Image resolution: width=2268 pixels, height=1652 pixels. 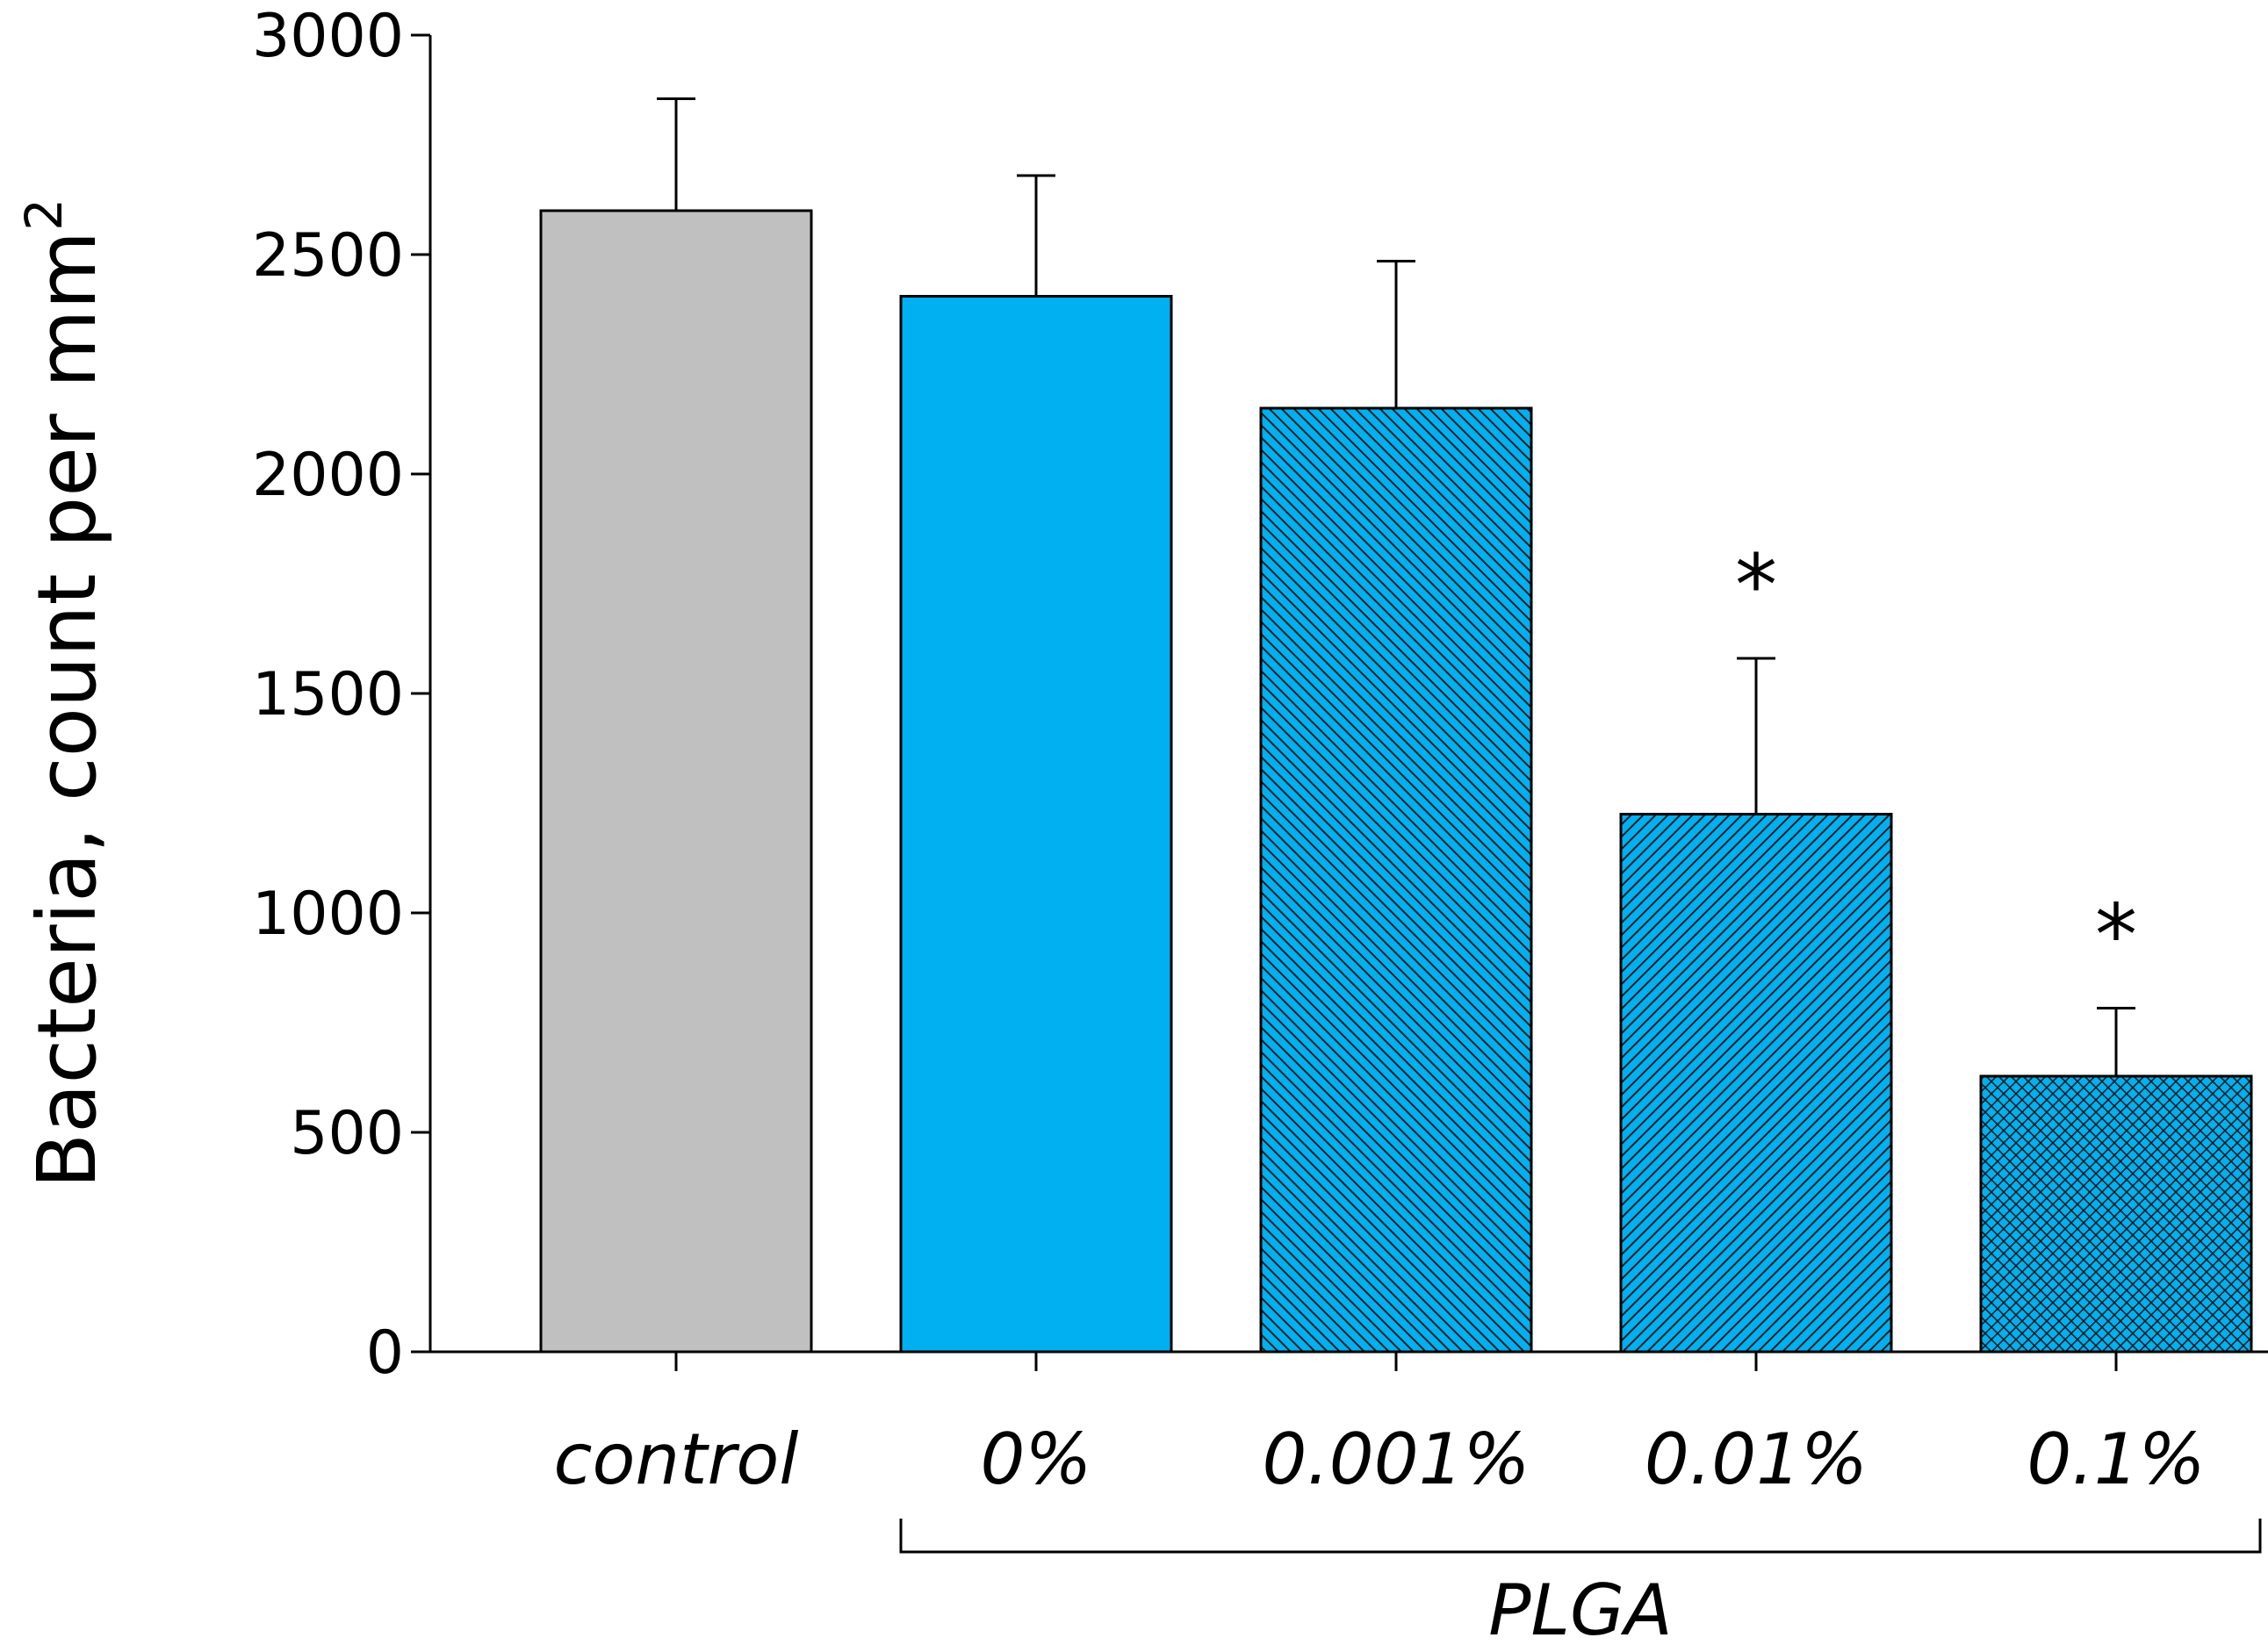 What do you see at coordinates (328, 256) in the screenshot?
I see `y-tick-label: 2500` at bounding box center [328, 256].